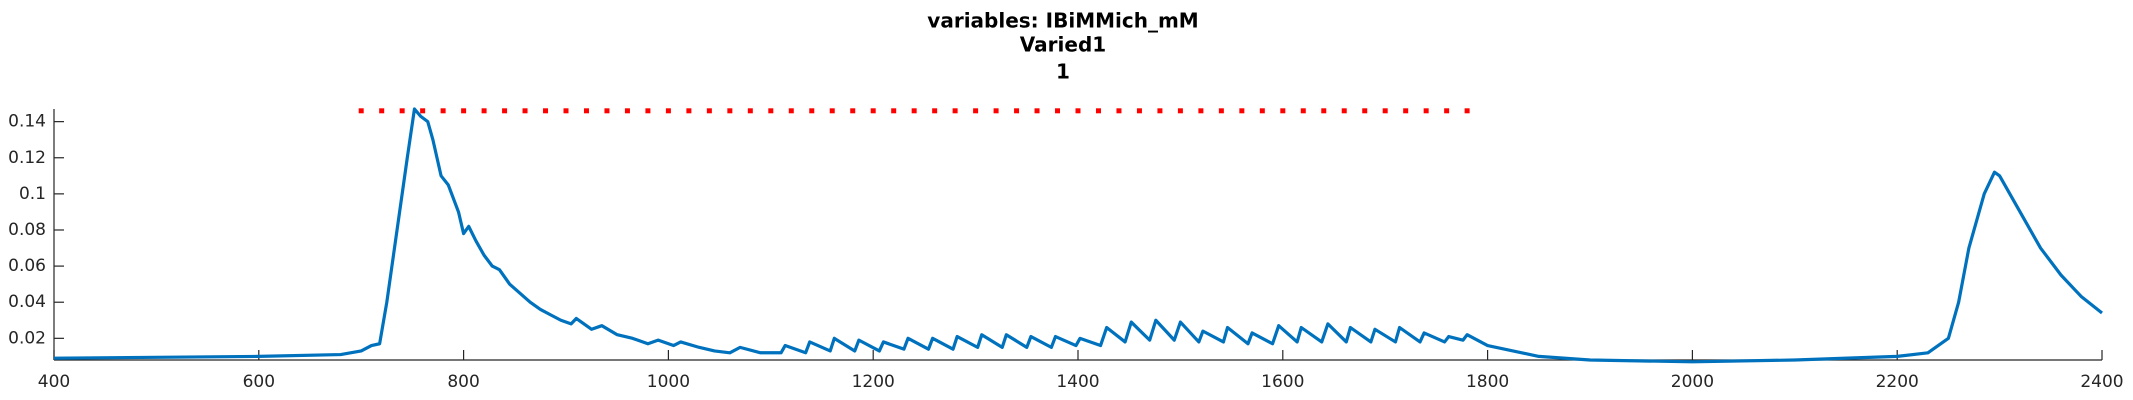 The width and height of the screenshot is (2133, 400). I want to click on chart-subtitle: Varied1, so click(1063, 45).